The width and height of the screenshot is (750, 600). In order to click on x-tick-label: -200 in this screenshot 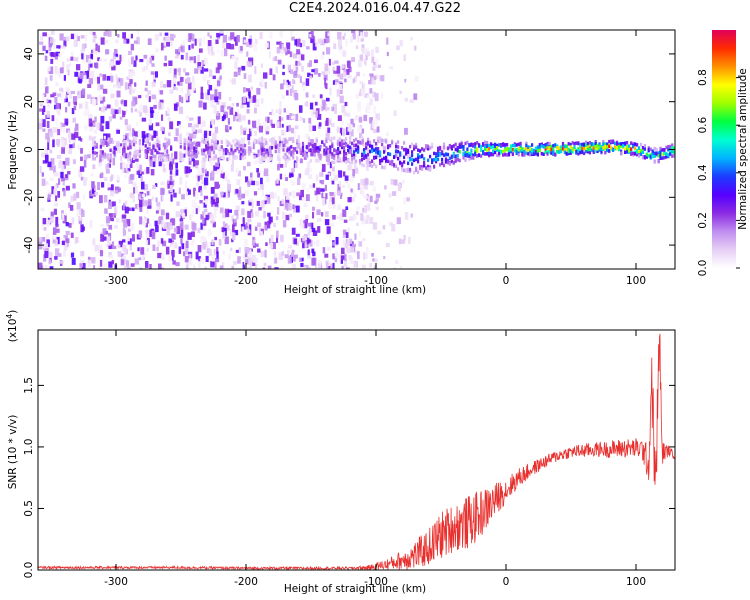, I will do `click(246, 281)`.